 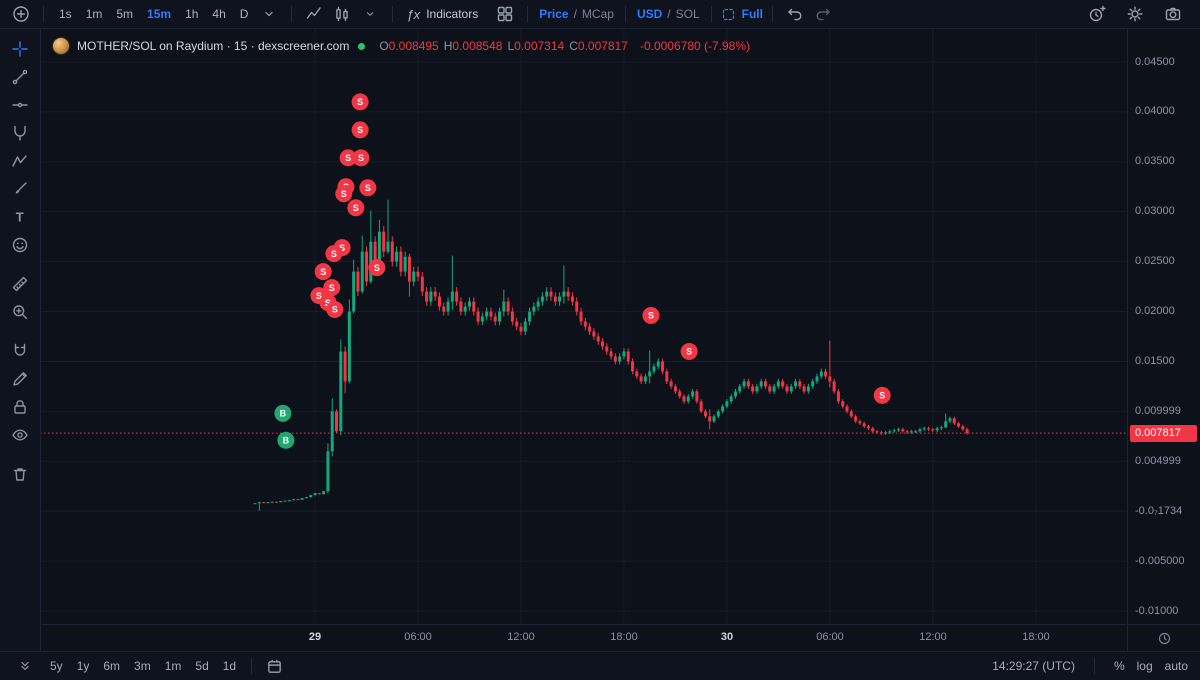 I want to click on range-6m: 6m, so click(x=111, y=666).